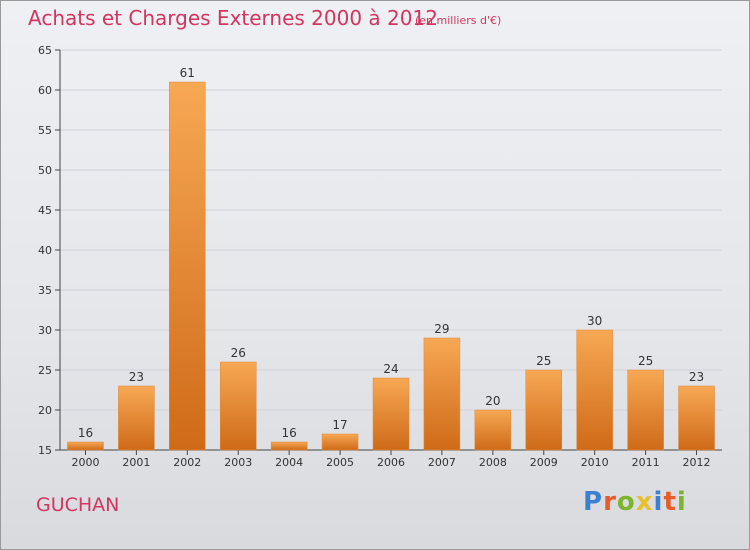 The width and height of the screenshot is (750, 550). What do you see at coordinates (45, 170) in the screenshot?
I see `y-tick-label: 50` at bounding box center [45, 170].